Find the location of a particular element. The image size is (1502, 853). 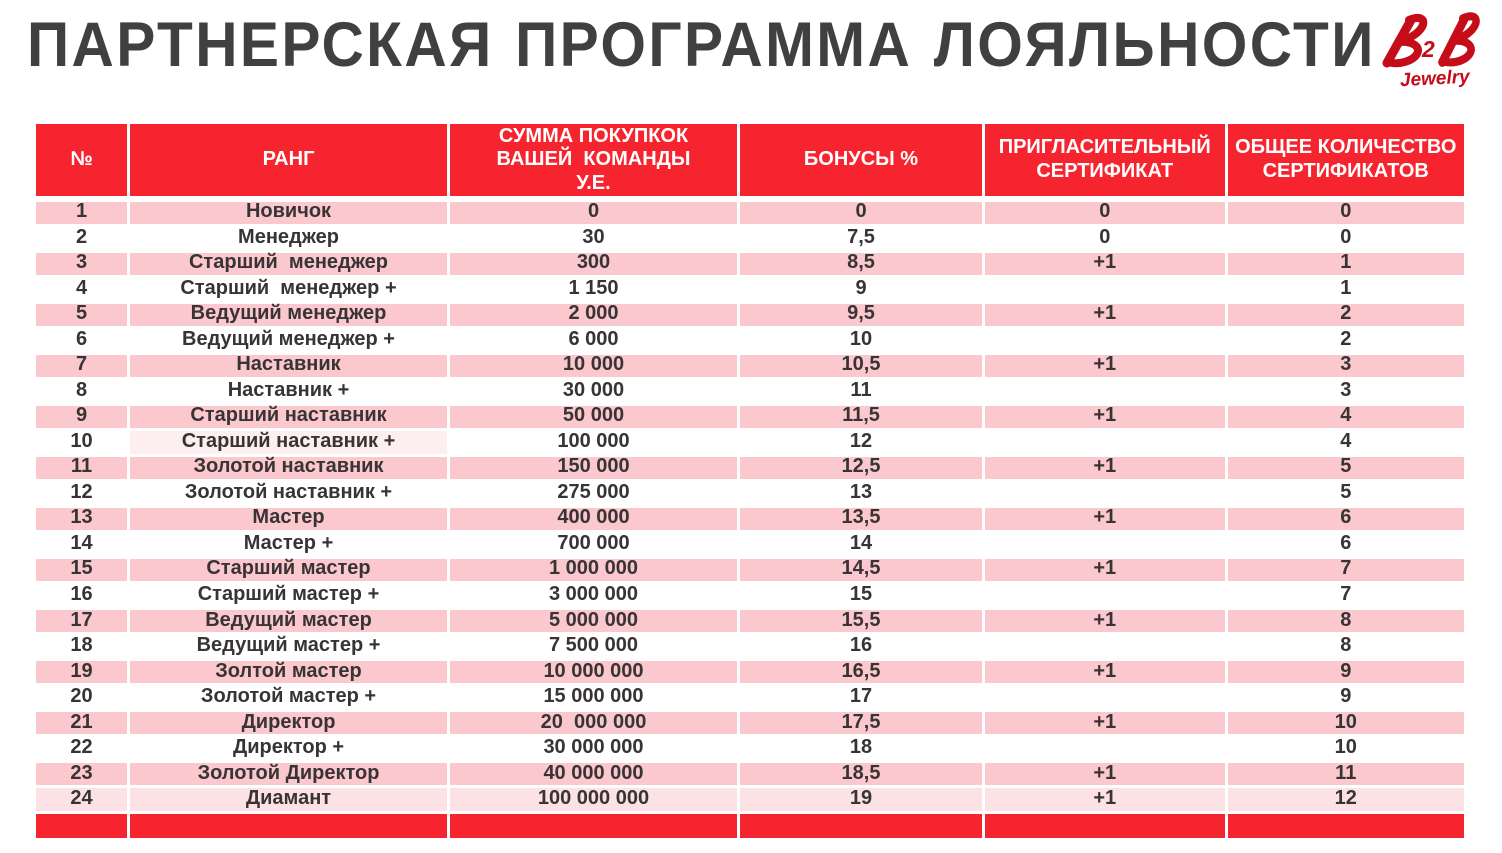

svg-text: Jewelry is located at coordinates (1435, 78).